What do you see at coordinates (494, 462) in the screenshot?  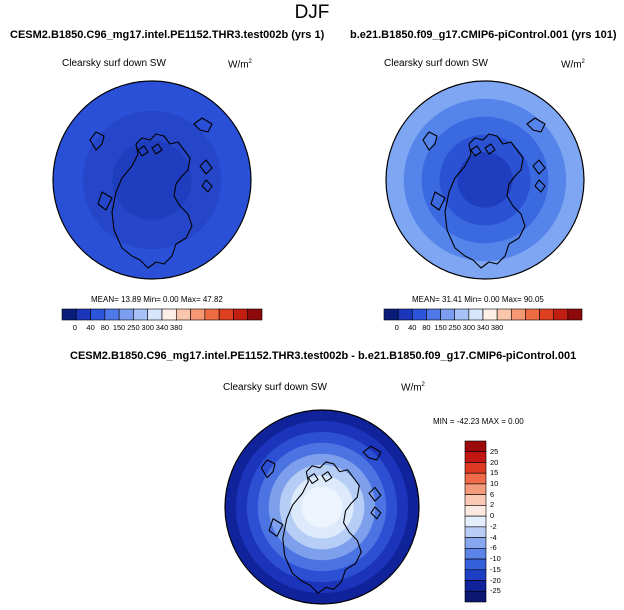 I see `colorbar-tick-label: 20` at bounding box center [494, 462].